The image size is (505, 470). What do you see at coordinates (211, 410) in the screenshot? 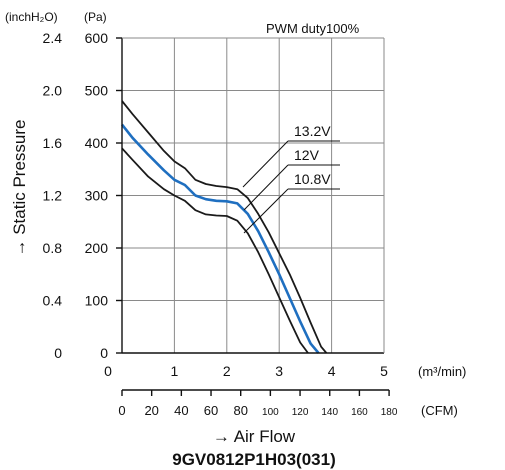
I see `x2-tick-label: 60` at bounding box center [211, 410].